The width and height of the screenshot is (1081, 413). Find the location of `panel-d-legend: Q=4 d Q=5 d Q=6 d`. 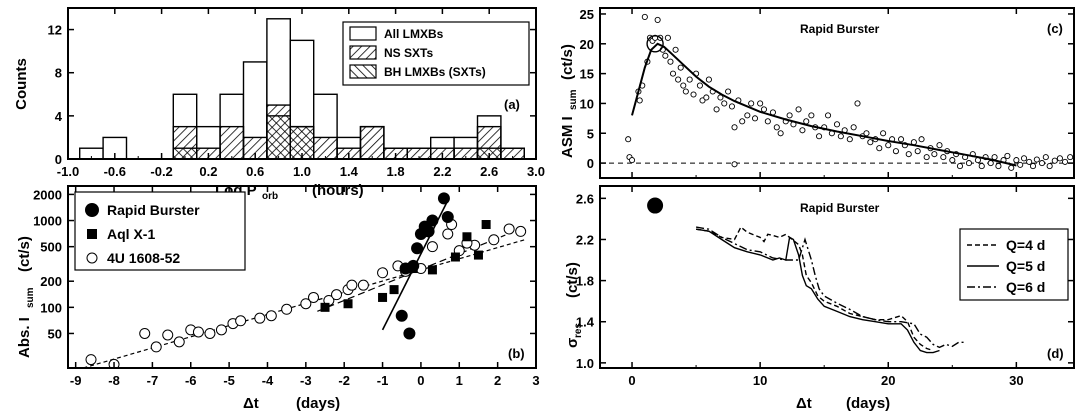

panel-d-legend: Q=4 d Q=5 d Q=6 d is located at coordinates (1014, 264).